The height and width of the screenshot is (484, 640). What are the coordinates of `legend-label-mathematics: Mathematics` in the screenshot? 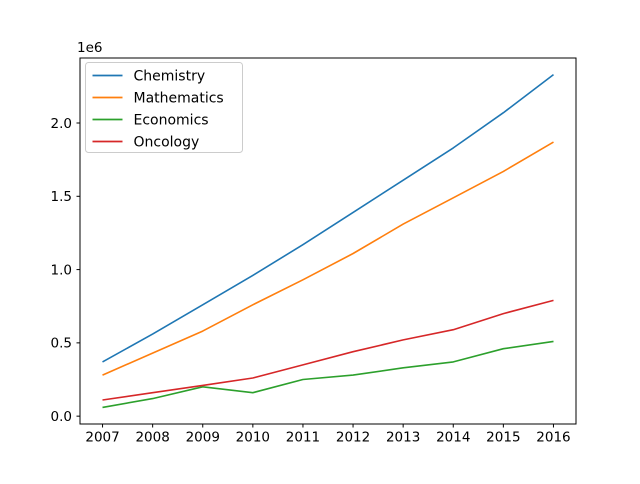 It's located at (179, 98).